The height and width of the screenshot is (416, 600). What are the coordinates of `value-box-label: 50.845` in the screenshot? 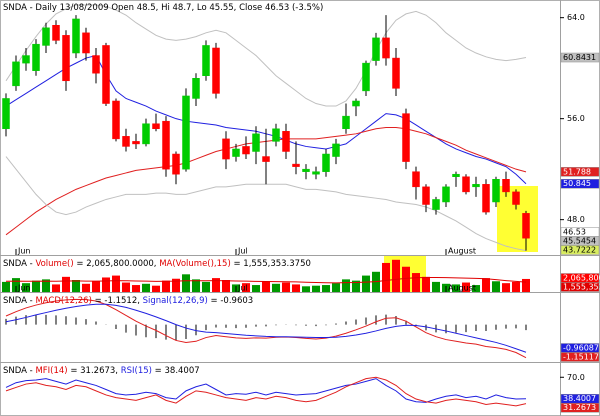 It's located at (577, 183).